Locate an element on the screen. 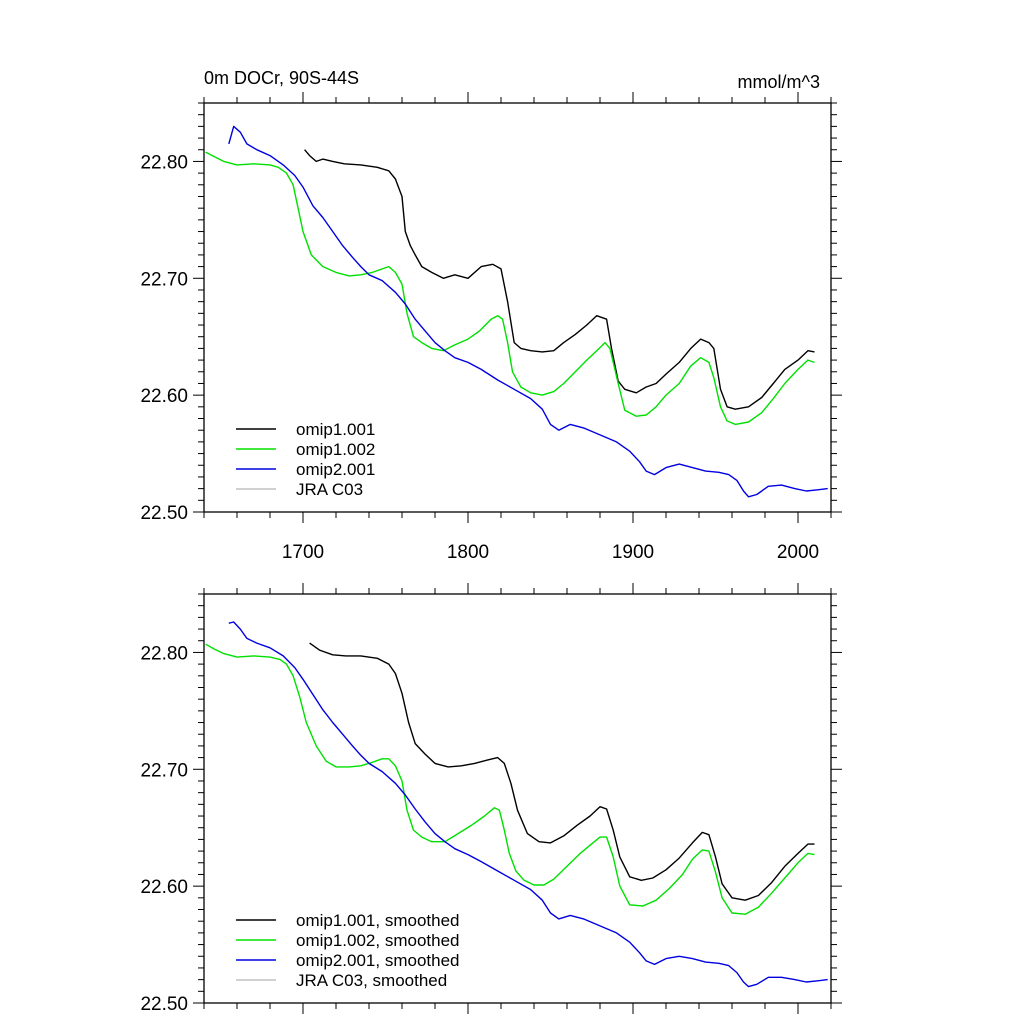 This screenshot has height=1024, width=1024. series-line-omip1-001-smoothed is located at coordinates (562, 771).